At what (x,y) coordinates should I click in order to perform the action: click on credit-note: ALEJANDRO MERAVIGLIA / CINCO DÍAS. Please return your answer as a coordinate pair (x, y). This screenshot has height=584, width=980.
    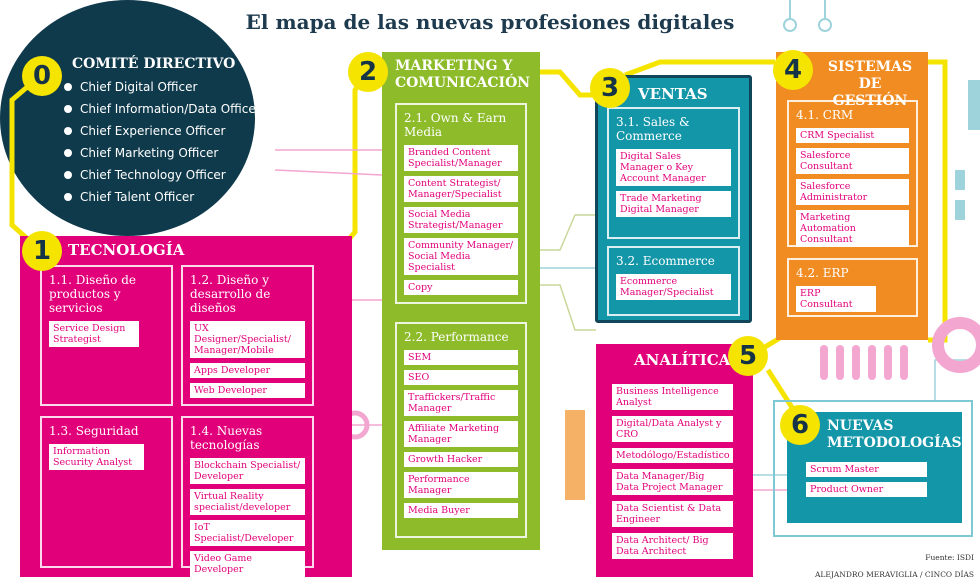
    Looking at the image, I should click on (894, 574).